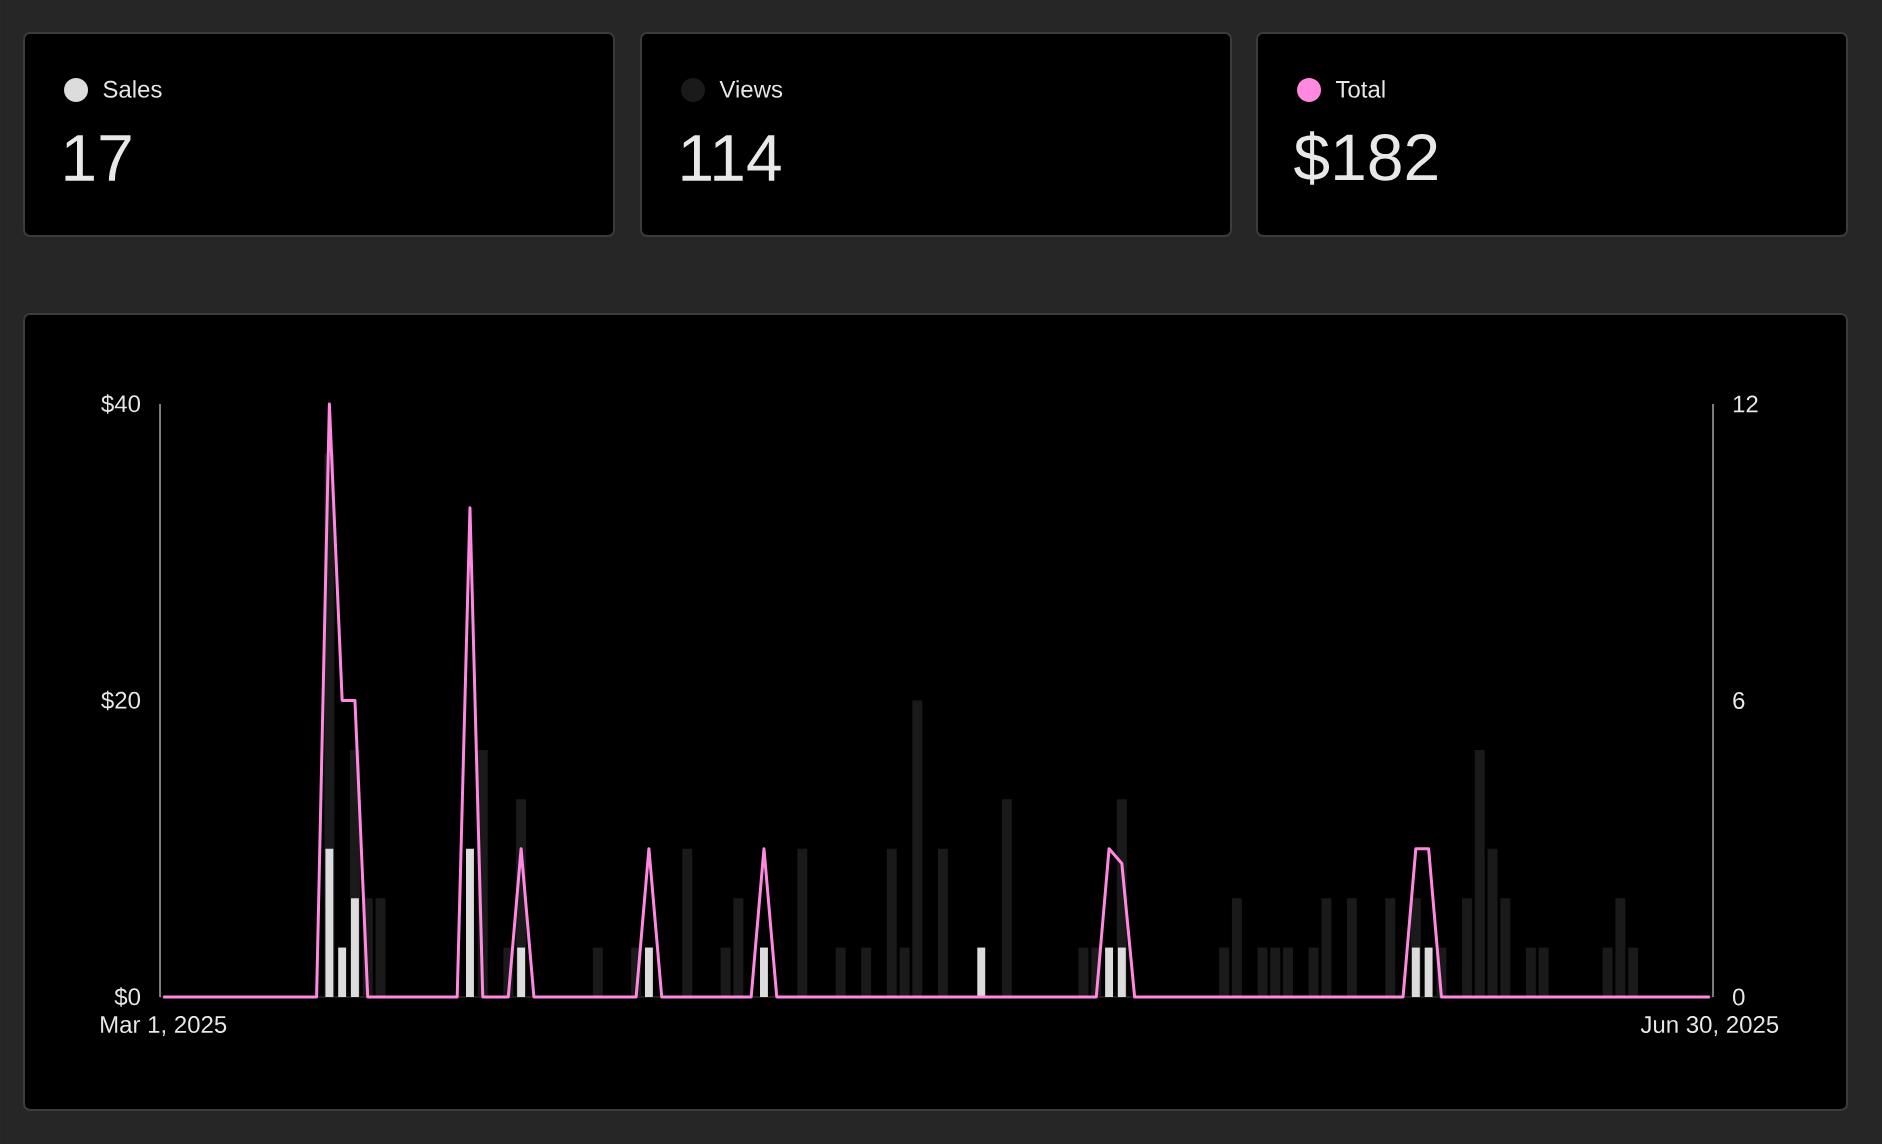  What do you see at coordinates (1739, 997) in the screenshot?
I see `y2-tick-label: 0` at bounding box center [1739, 997].